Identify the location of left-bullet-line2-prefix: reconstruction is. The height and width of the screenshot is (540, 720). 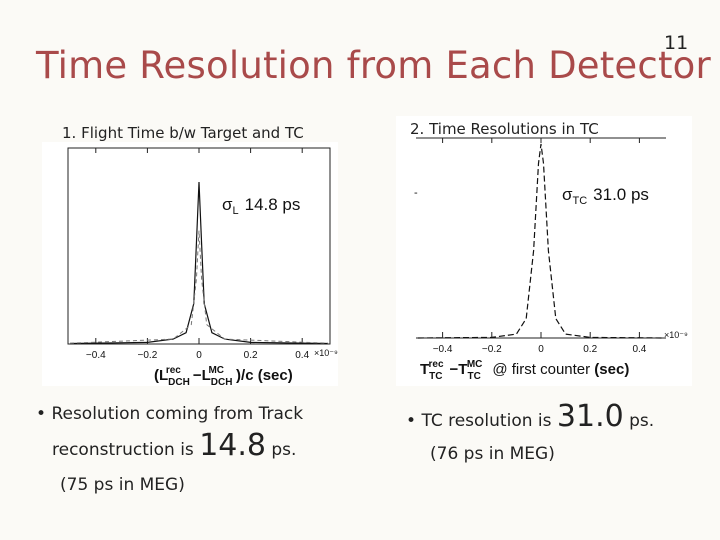
(123, 450).